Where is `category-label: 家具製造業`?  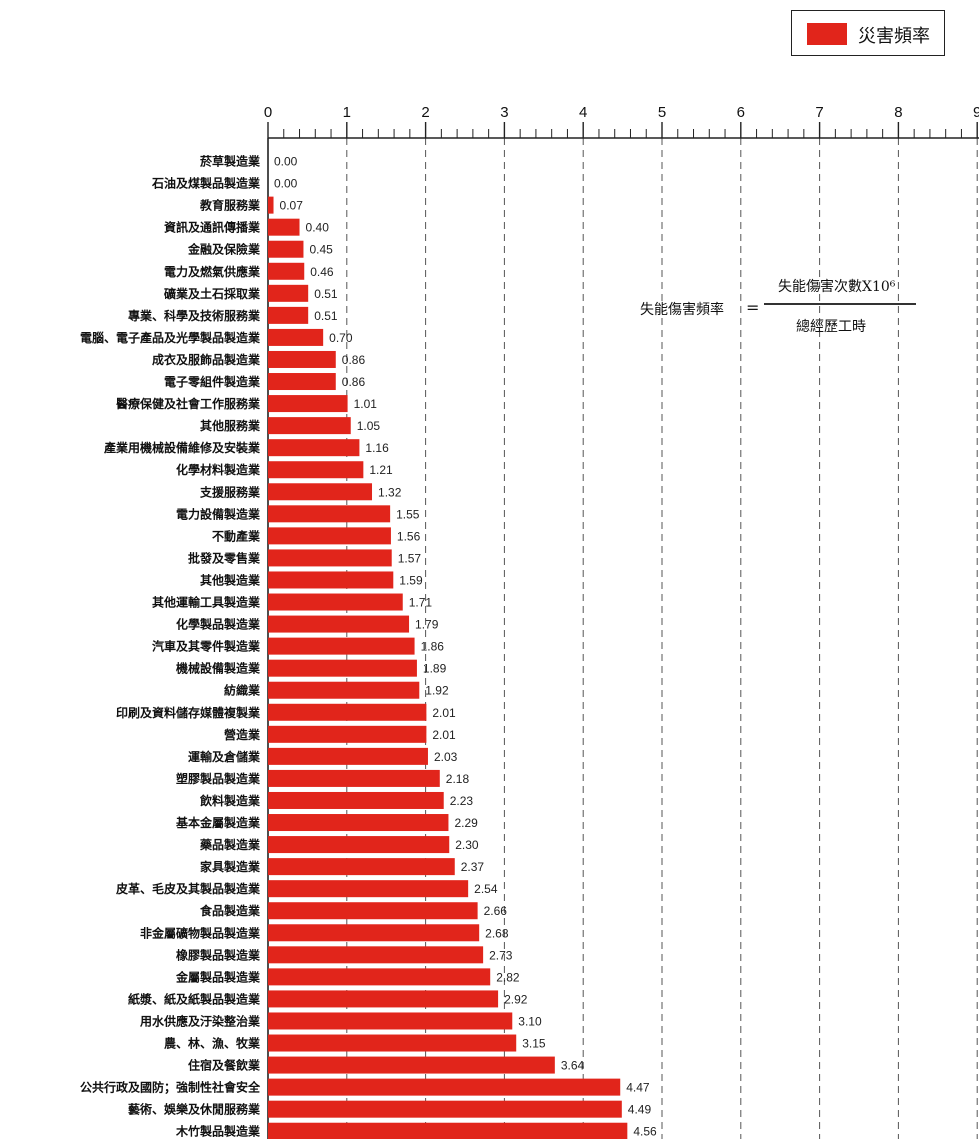
category-label: 家具製造業 is located at coordinates (230, 866).